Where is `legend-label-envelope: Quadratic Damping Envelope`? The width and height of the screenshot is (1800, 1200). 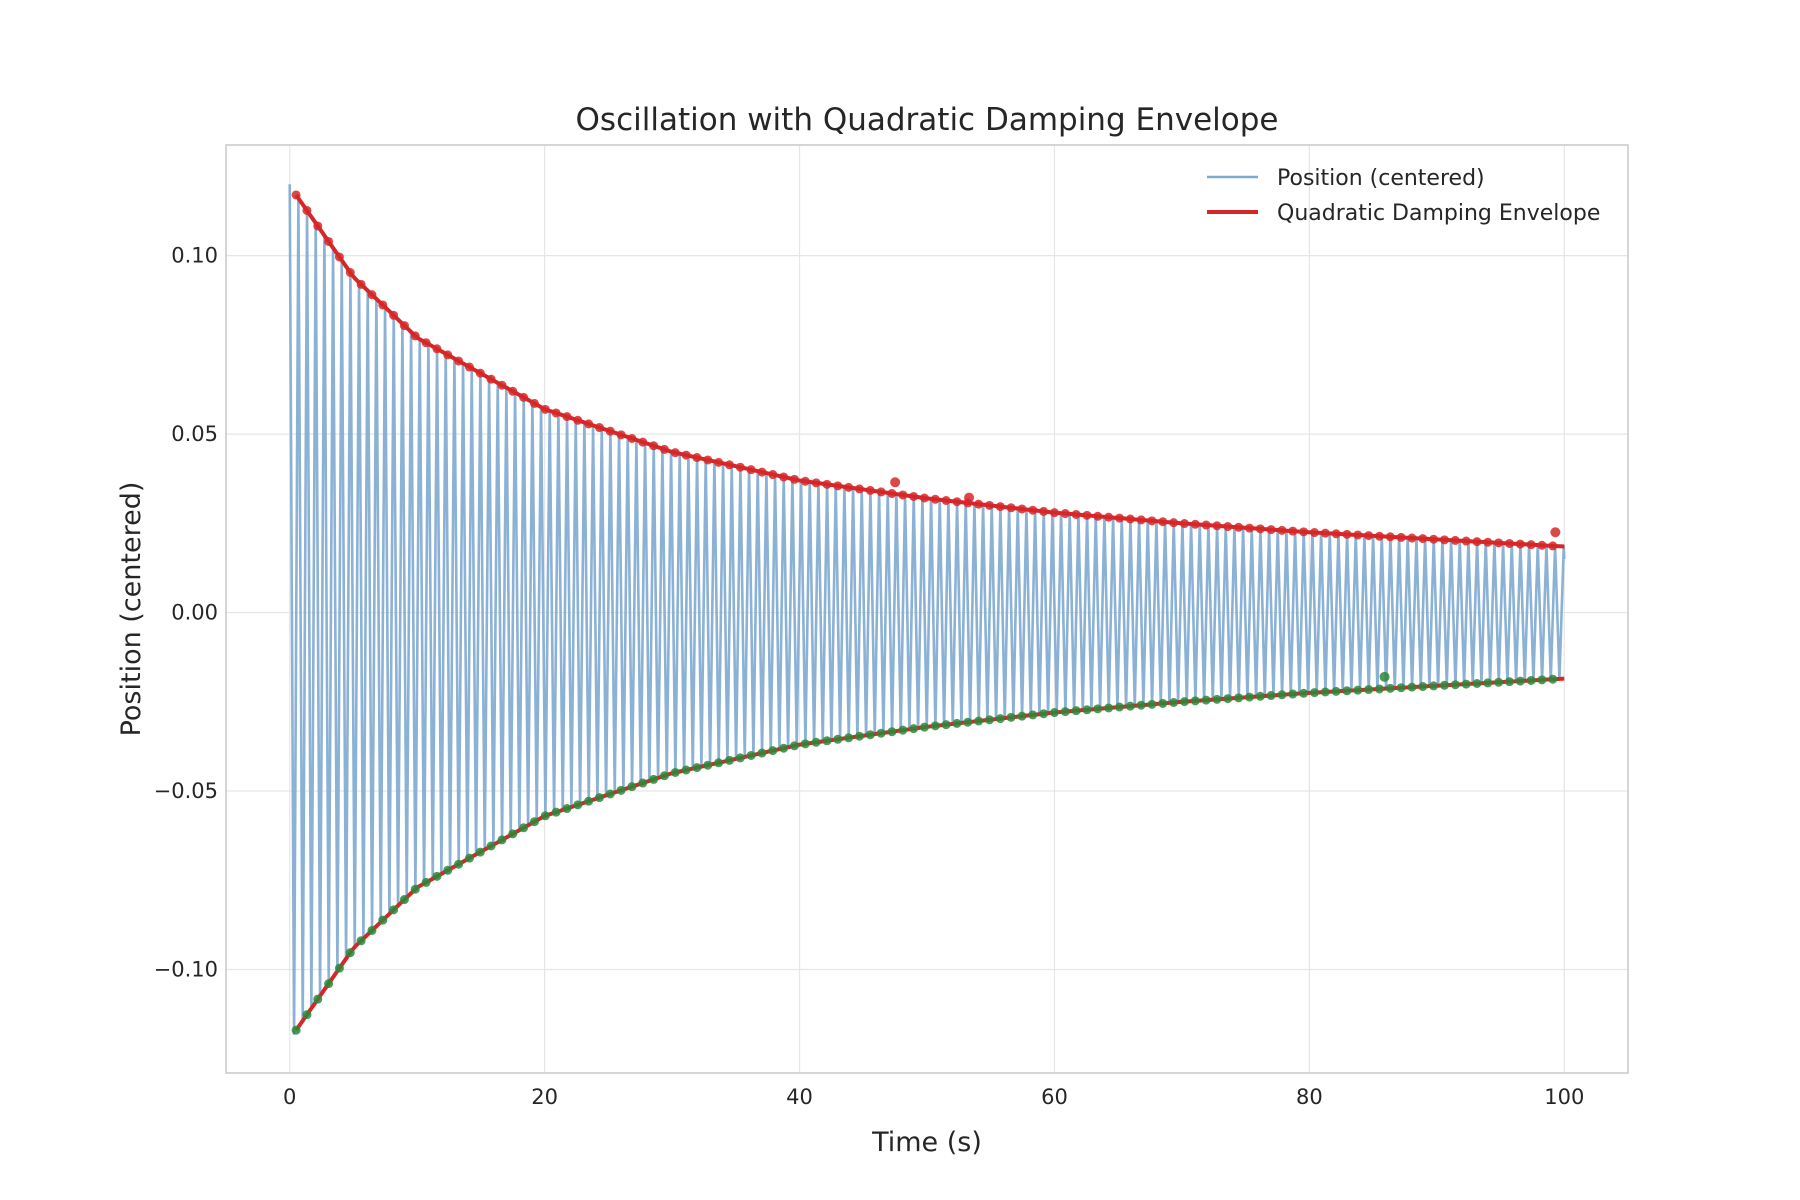 legend-label-envelope: Quadratic Damping Envelope is located at coordinates (1438, 213).